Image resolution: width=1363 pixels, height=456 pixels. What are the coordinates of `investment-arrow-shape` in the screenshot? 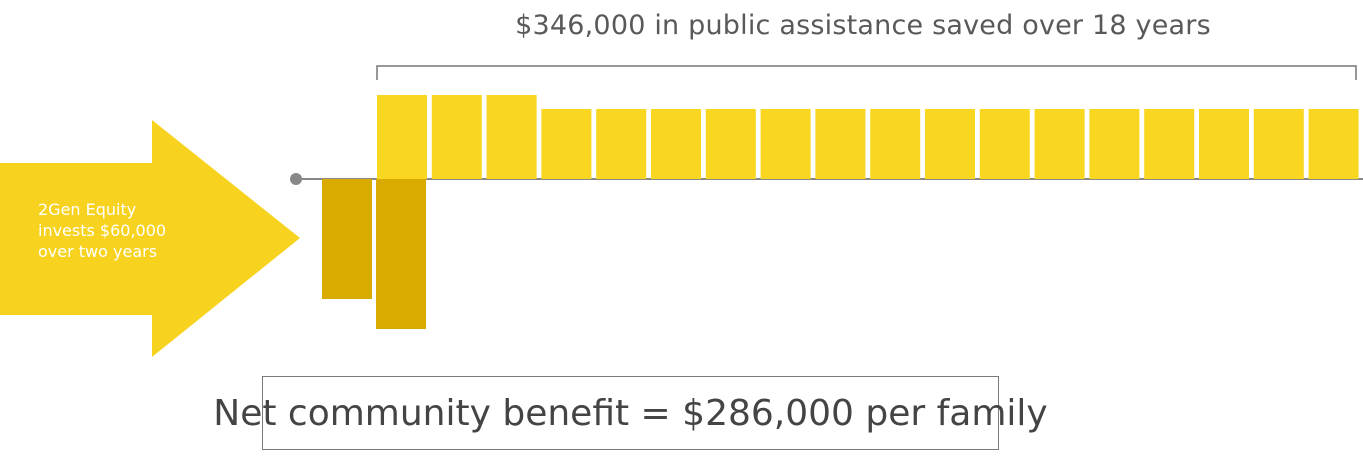 It's located at (150, 238).